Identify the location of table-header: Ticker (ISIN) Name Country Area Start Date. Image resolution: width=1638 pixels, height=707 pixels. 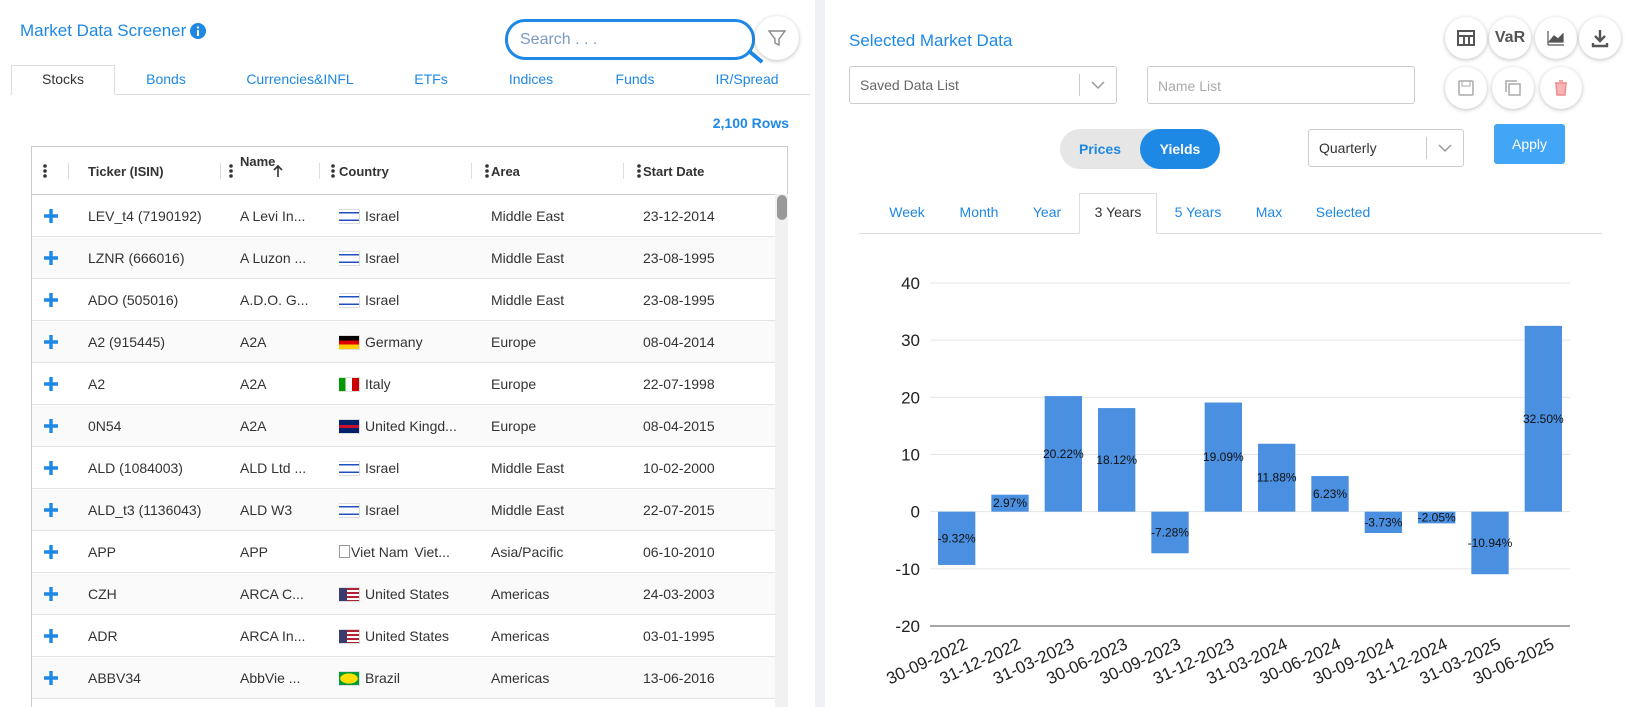
(409, 171).